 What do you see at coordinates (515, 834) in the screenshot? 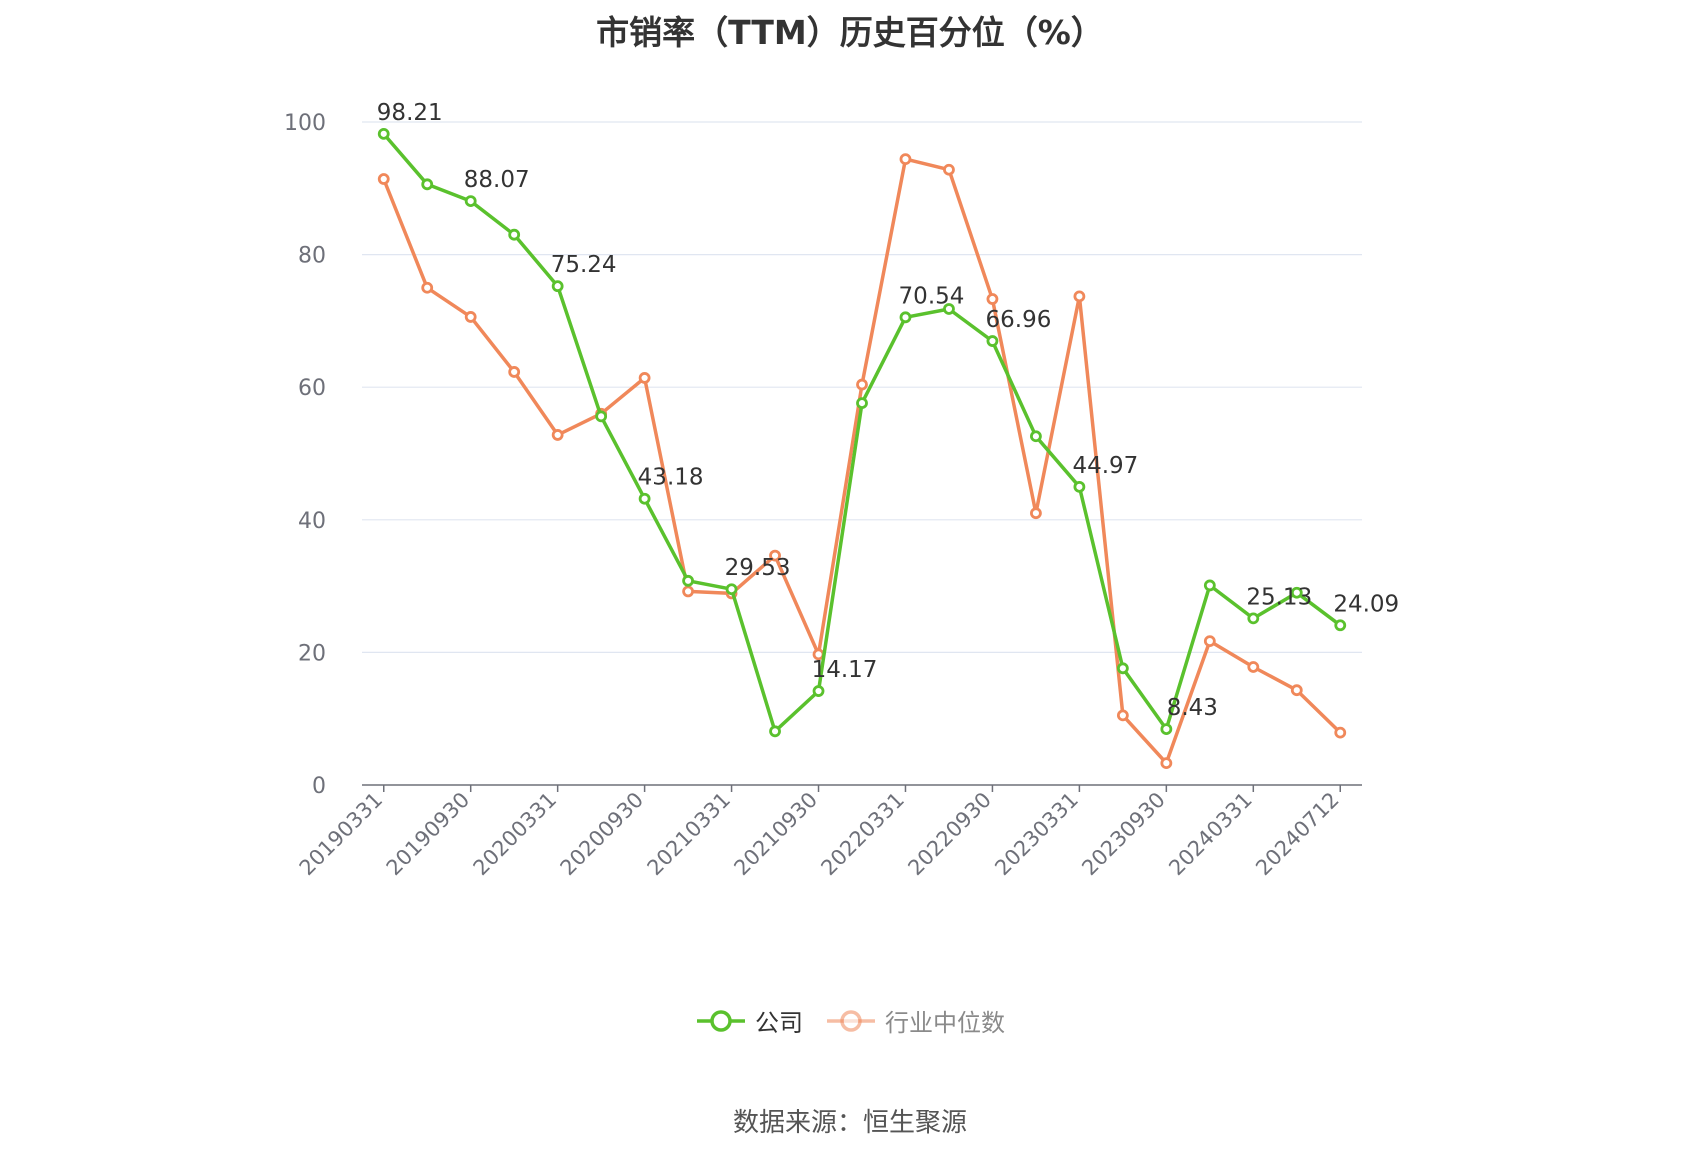
I see `x-tick-label: 20200331` at bounding box center [515, 834].